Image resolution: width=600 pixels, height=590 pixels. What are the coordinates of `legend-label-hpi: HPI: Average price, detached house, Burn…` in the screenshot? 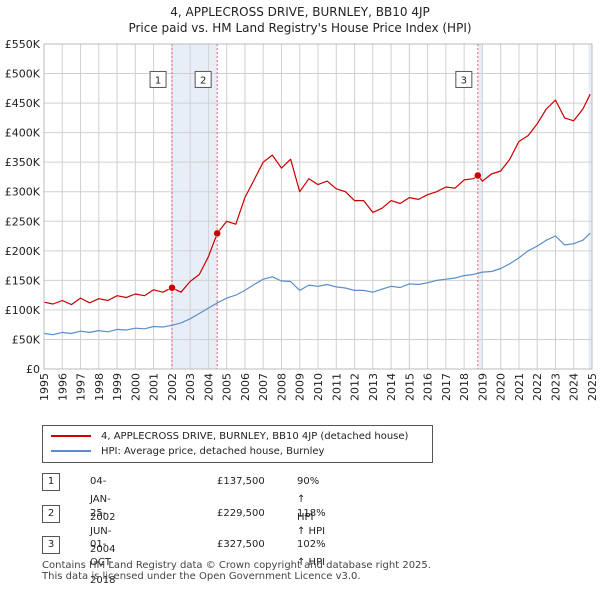 It's located at (213, 451).